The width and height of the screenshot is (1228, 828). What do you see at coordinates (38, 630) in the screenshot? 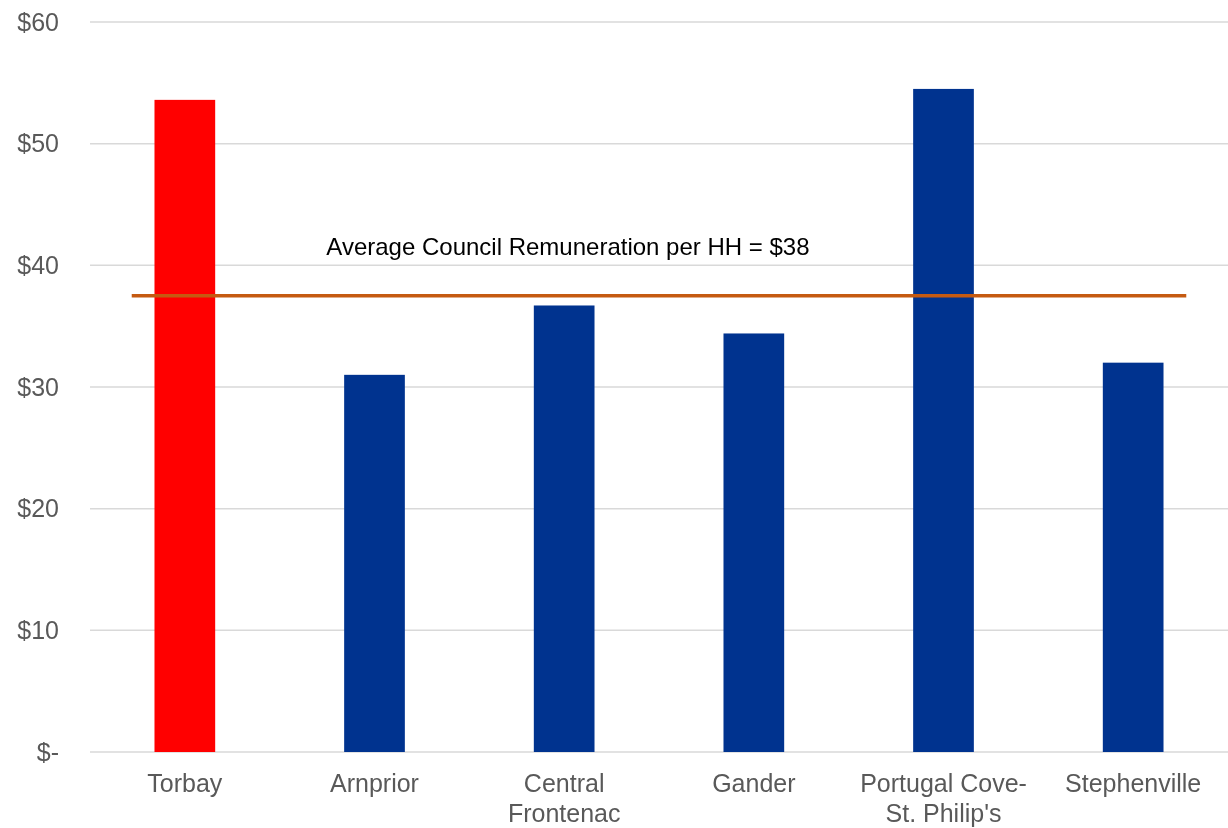
I see `y-tick-label: $10` at bounding box center [38, 630].